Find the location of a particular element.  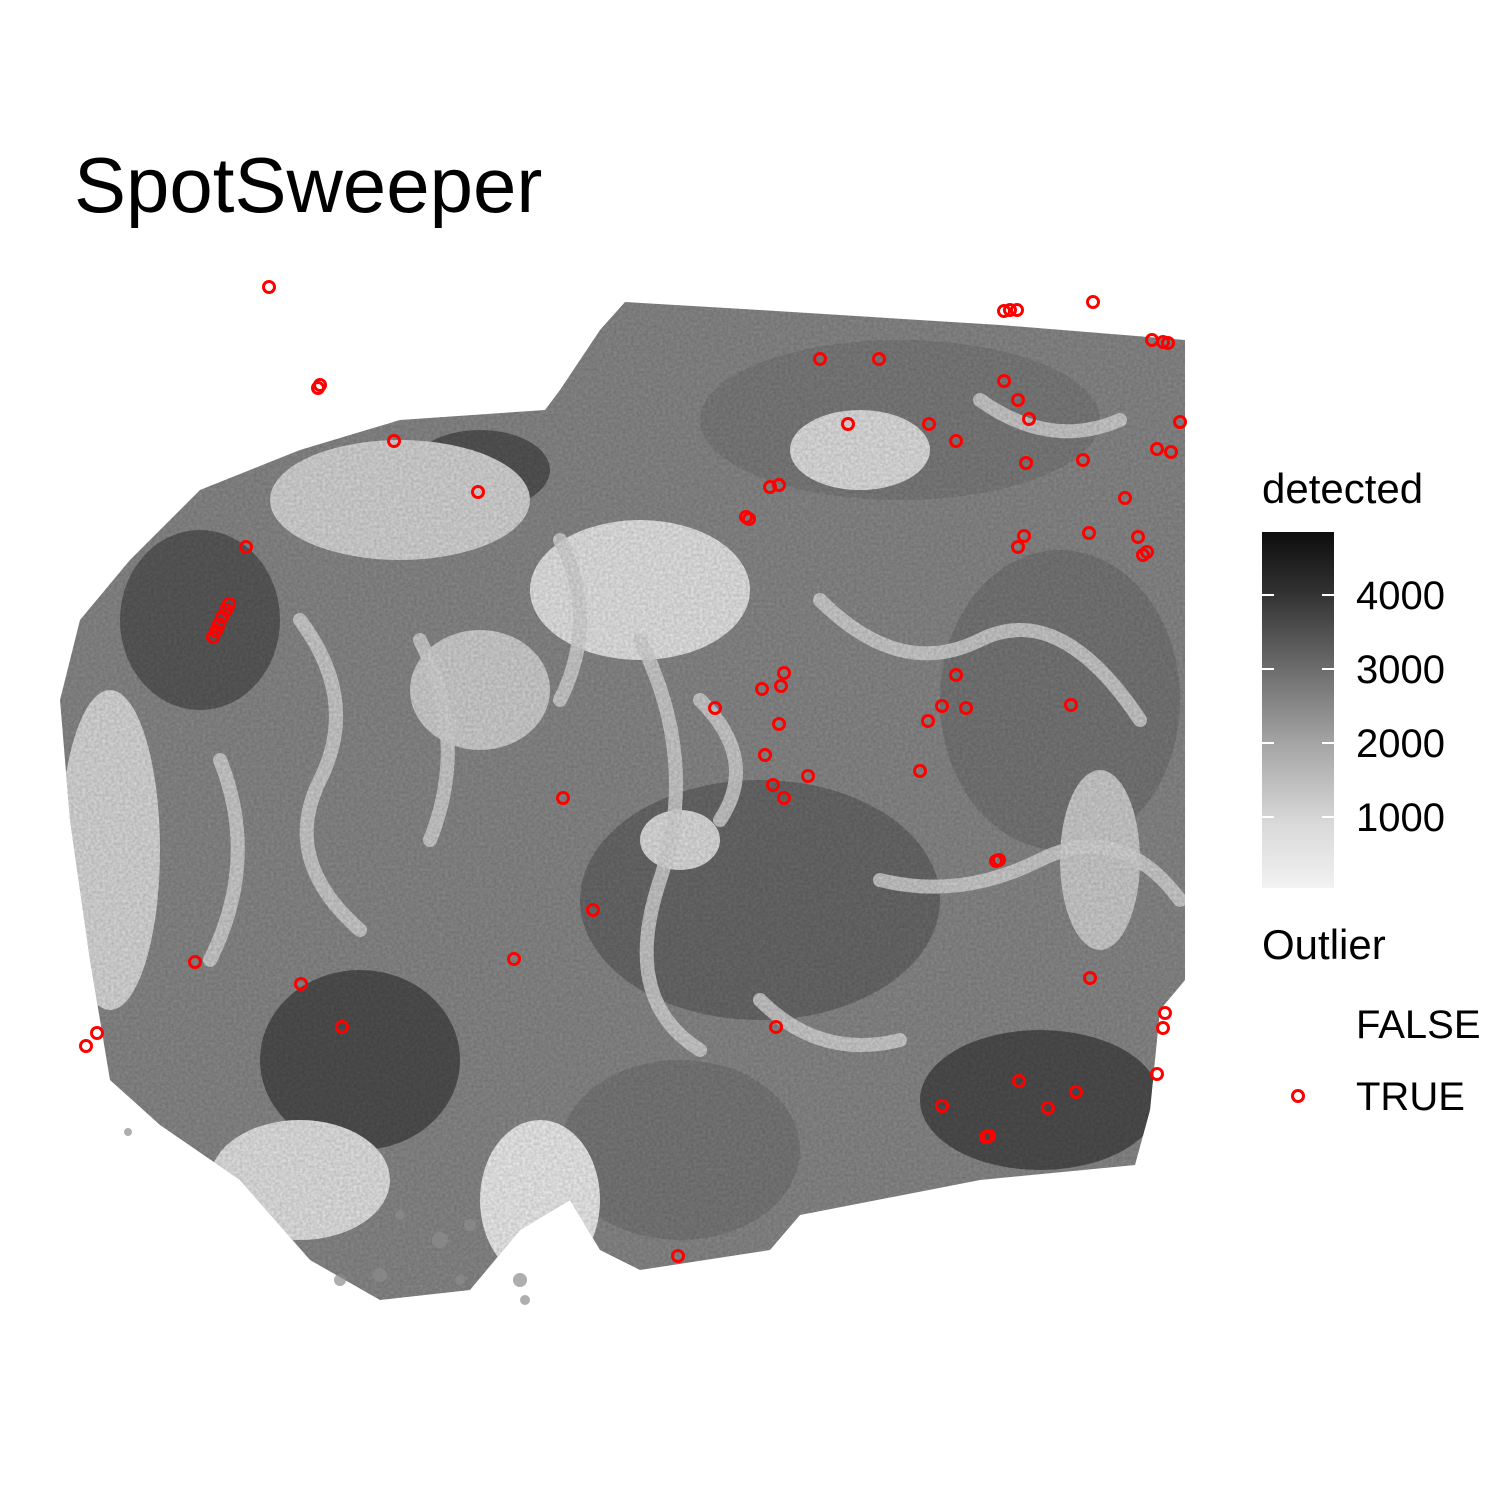

tissue-debris is located at coordinates (327, 1216).